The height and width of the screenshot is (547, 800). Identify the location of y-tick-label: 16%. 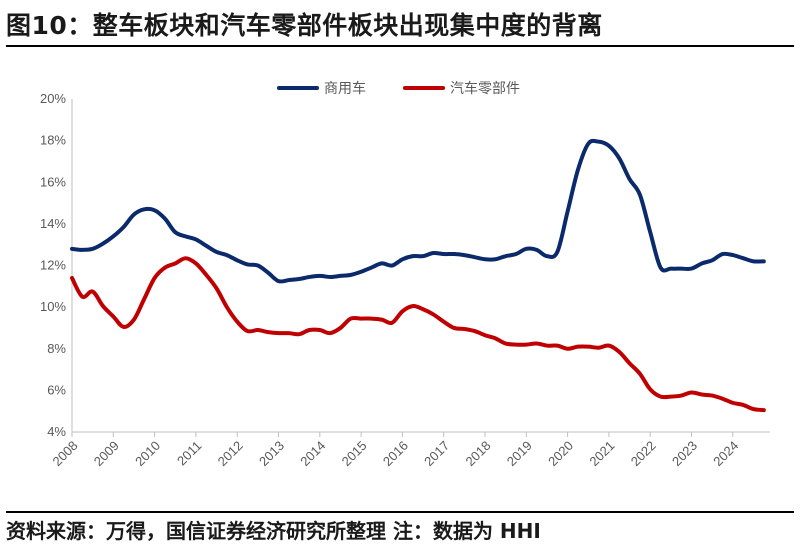
(53, 181).